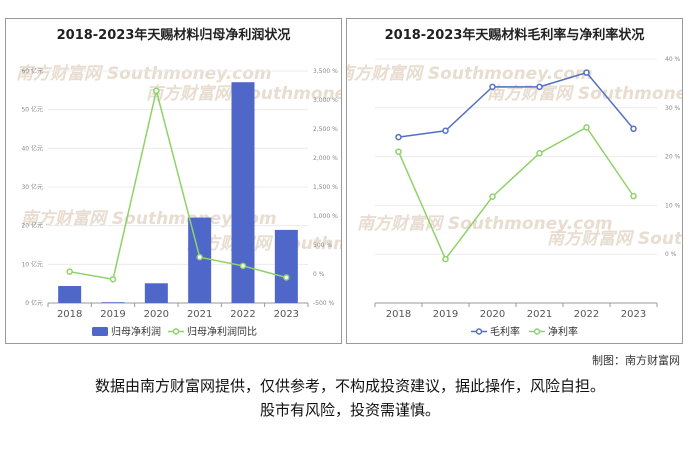  I want to click on y2-tick-label: 1,500 %, so click(325, 187).